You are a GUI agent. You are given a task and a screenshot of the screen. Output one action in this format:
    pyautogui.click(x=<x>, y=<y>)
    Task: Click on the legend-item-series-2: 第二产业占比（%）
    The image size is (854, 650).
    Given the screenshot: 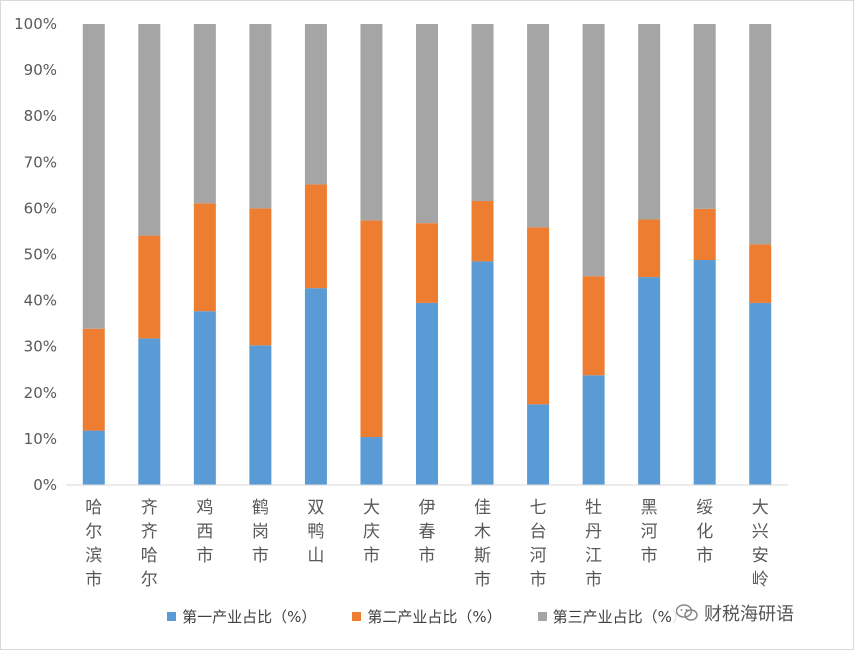 What is the action you would take?
    pyautogui.click(x=427, y=616)
    